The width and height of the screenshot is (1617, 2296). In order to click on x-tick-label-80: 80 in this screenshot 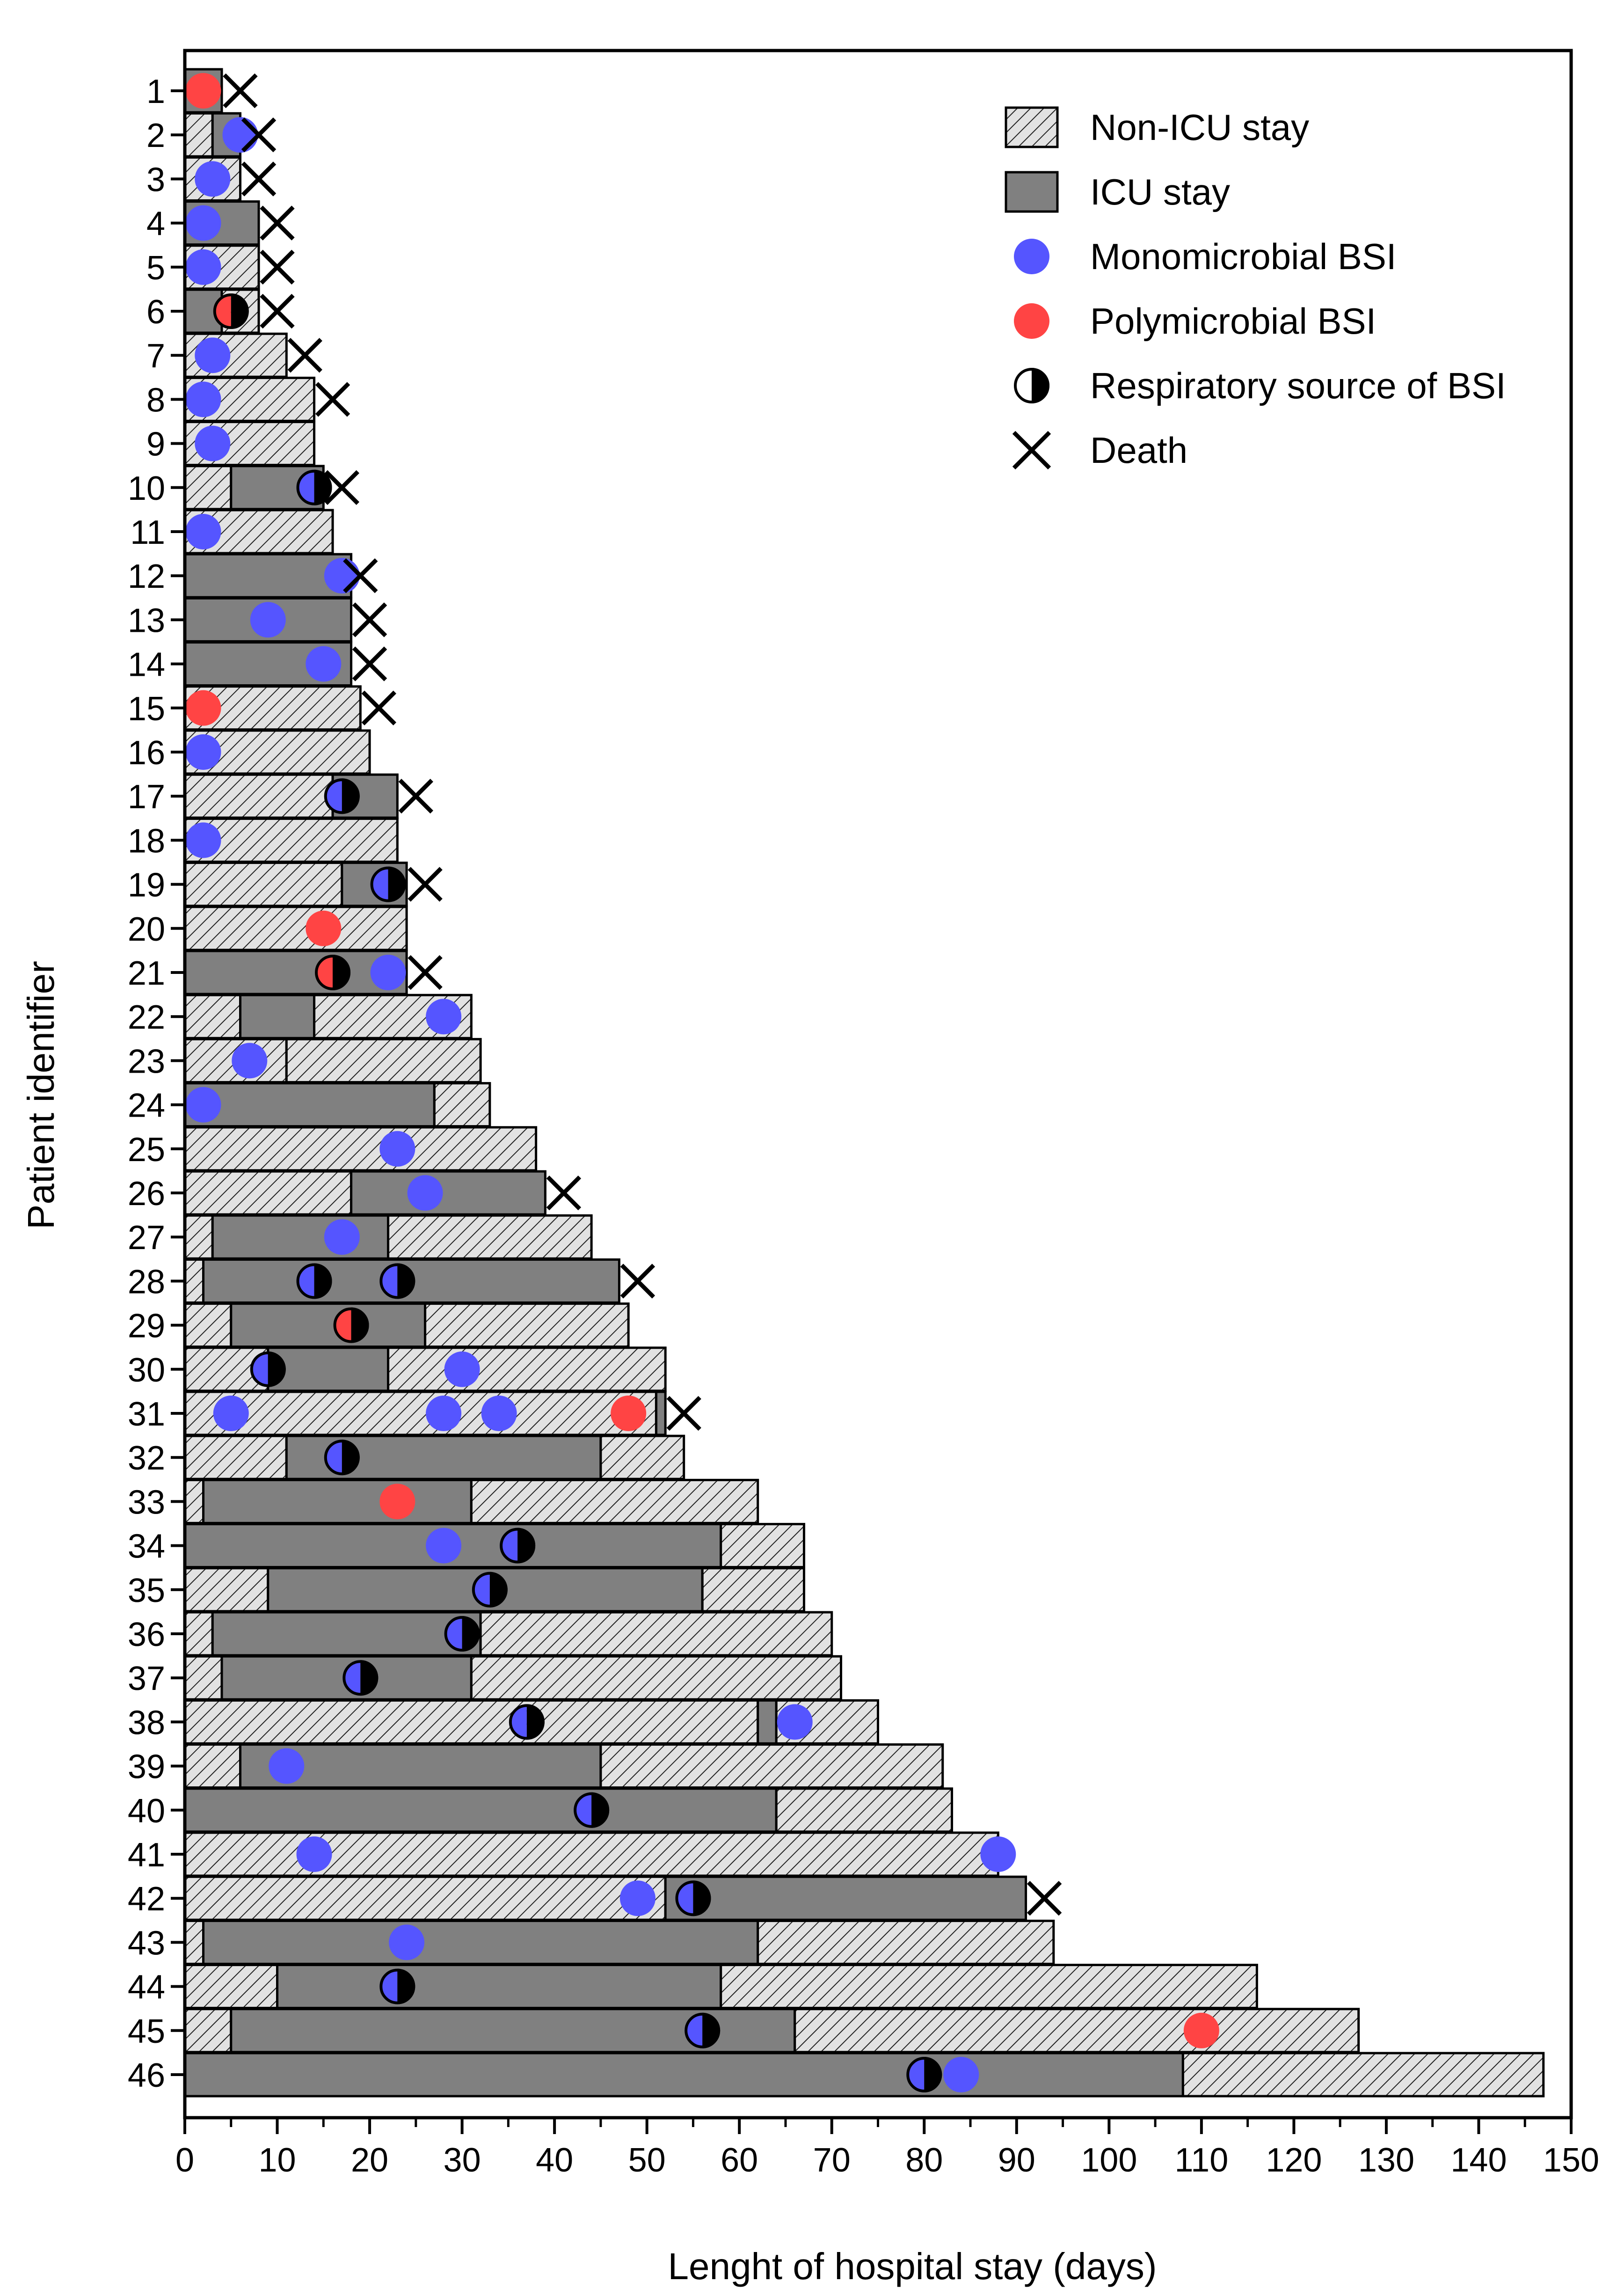, I will do `click(924, 2161)`.